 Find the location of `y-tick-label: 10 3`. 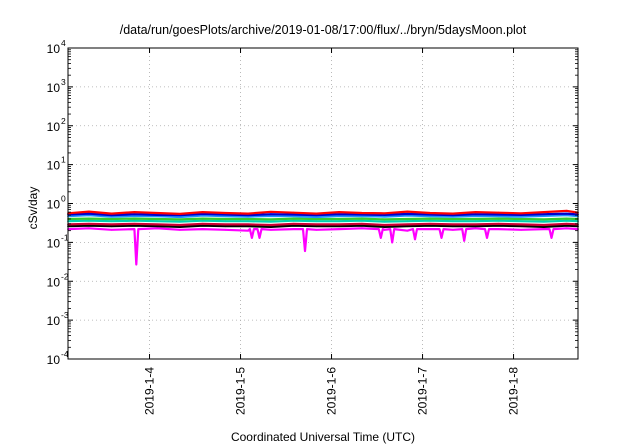

y-tick-label: 10 3 is located at coordinates (56, 86).